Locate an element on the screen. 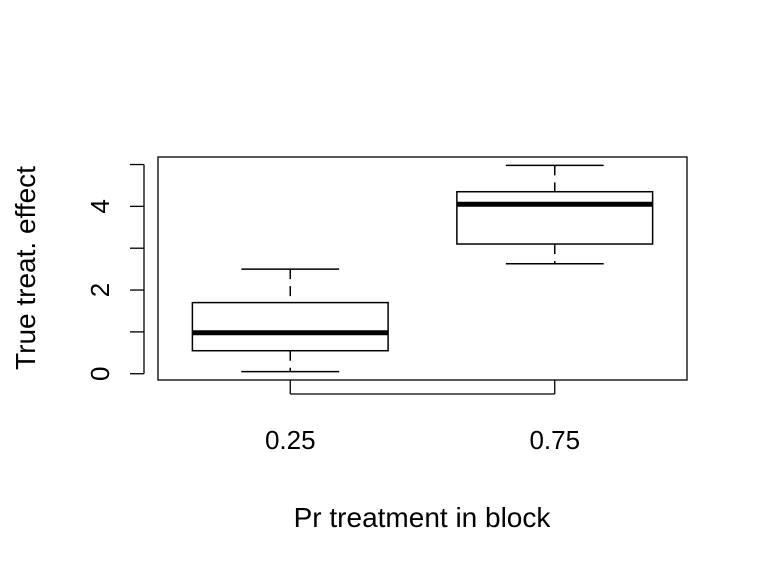 This screenshot has height=576, width=768. x-axis-title: Pr treatment in block is located at coordinates (423, 517).